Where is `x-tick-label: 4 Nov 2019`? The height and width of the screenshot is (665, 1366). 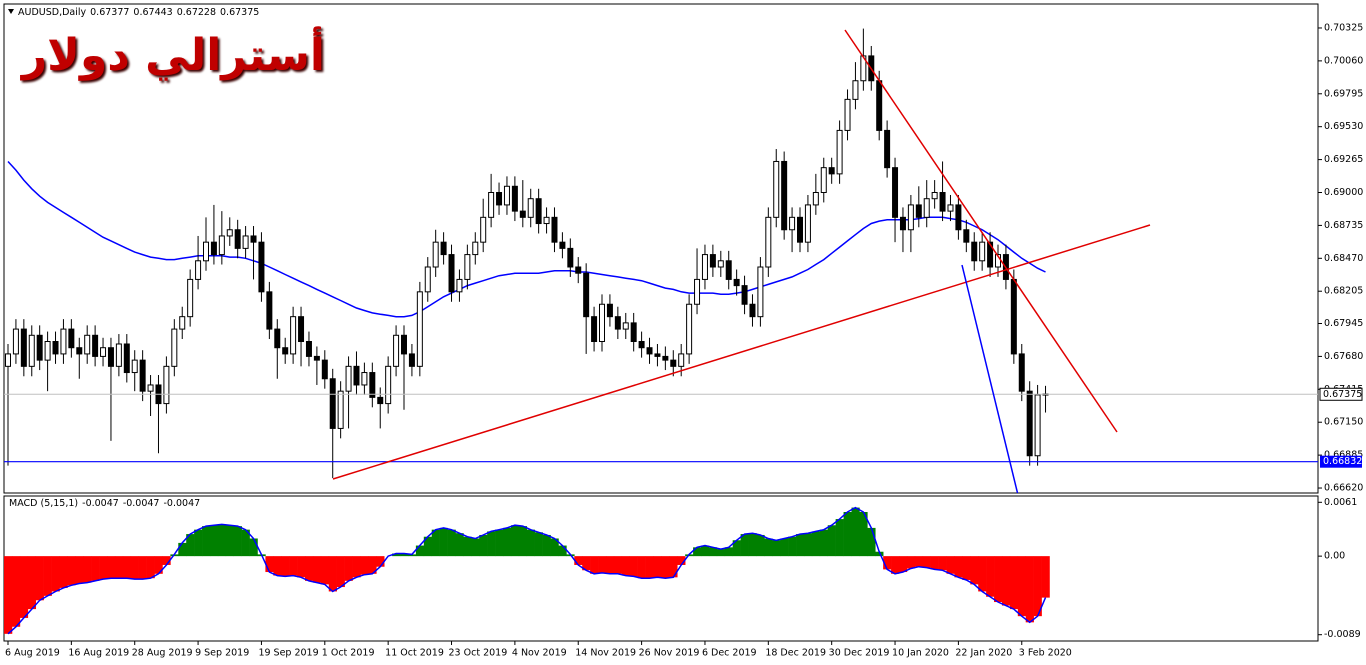 x-tick-label: 4 Nov 2019 is located at coordinates (539, 653).